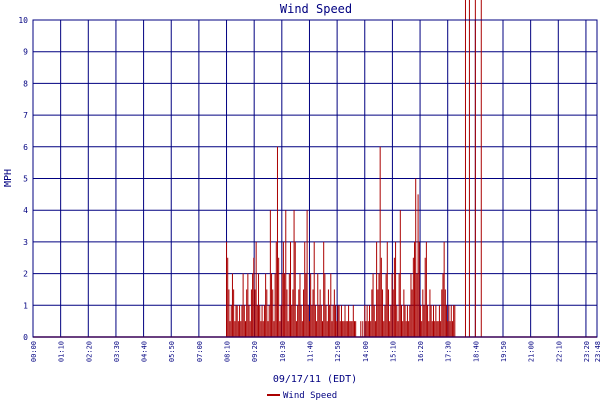 The height and width of the screenshot is (400, 600). Describe the element at coordinates (559, 351) in the screenshot. I see `x-tick-label: 22:10` at that location.